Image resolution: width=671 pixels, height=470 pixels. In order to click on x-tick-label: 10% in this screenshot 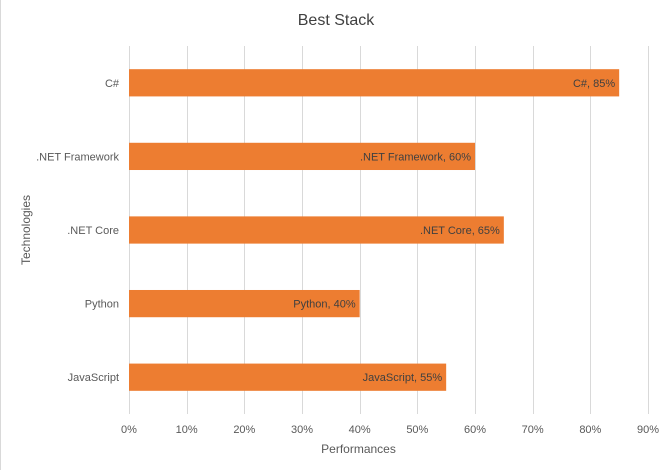, I will do `click(187, 430)`.